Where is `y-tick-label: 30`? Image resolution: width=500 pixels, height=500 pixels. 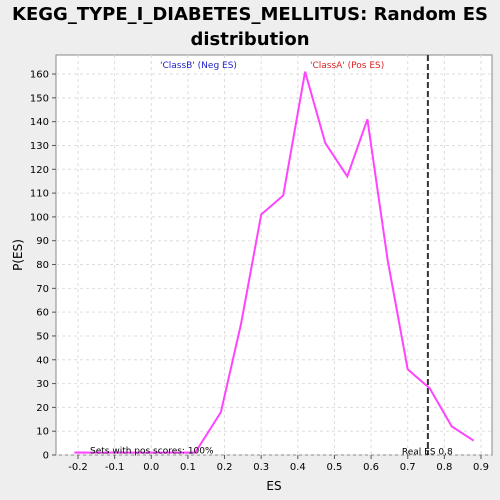
y-tick-label: 30 is located at coordinates (42, 384).